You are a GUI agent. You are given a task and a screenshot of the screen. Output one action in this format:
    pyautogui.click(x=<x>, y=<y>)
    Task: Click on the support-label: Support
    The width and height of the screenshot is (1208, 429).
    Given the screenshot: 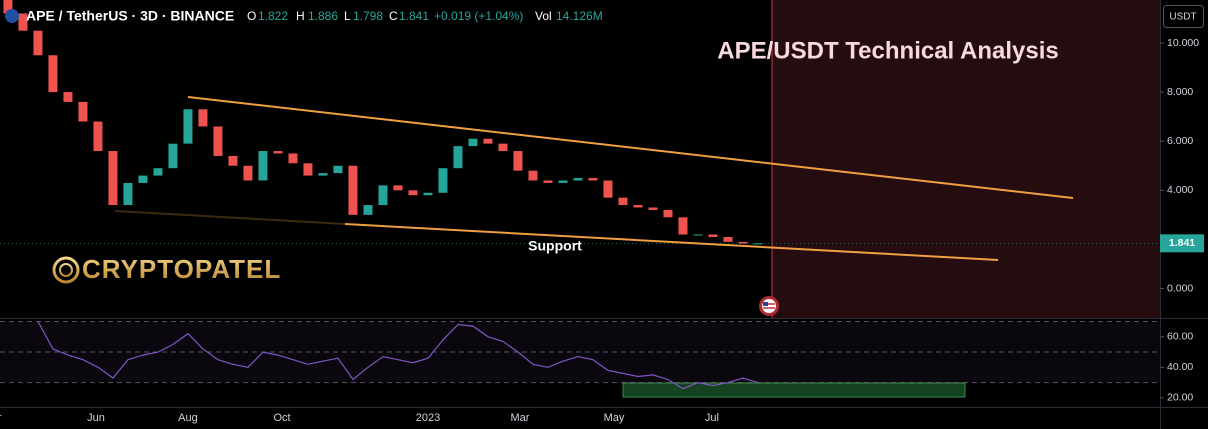 What is the action you would take?
    pyautogui.click(x=555, y=246)
    